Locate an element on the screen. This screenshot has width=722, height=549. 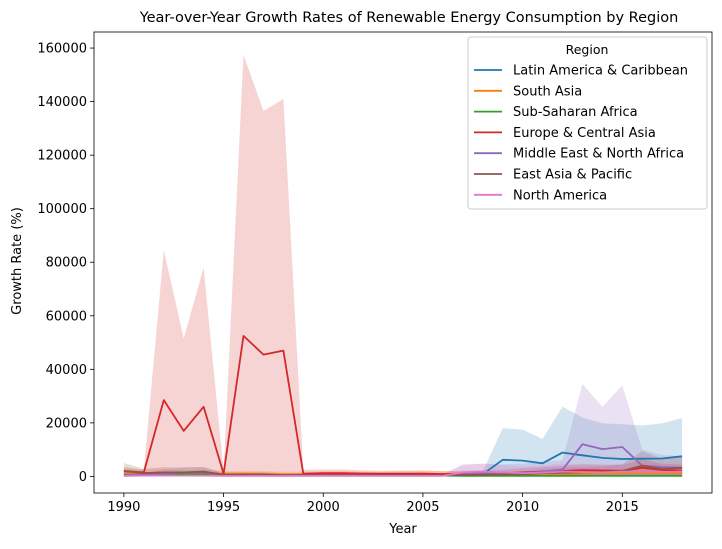
y-tick-label: 100000 is located at coordinates (62, 209).